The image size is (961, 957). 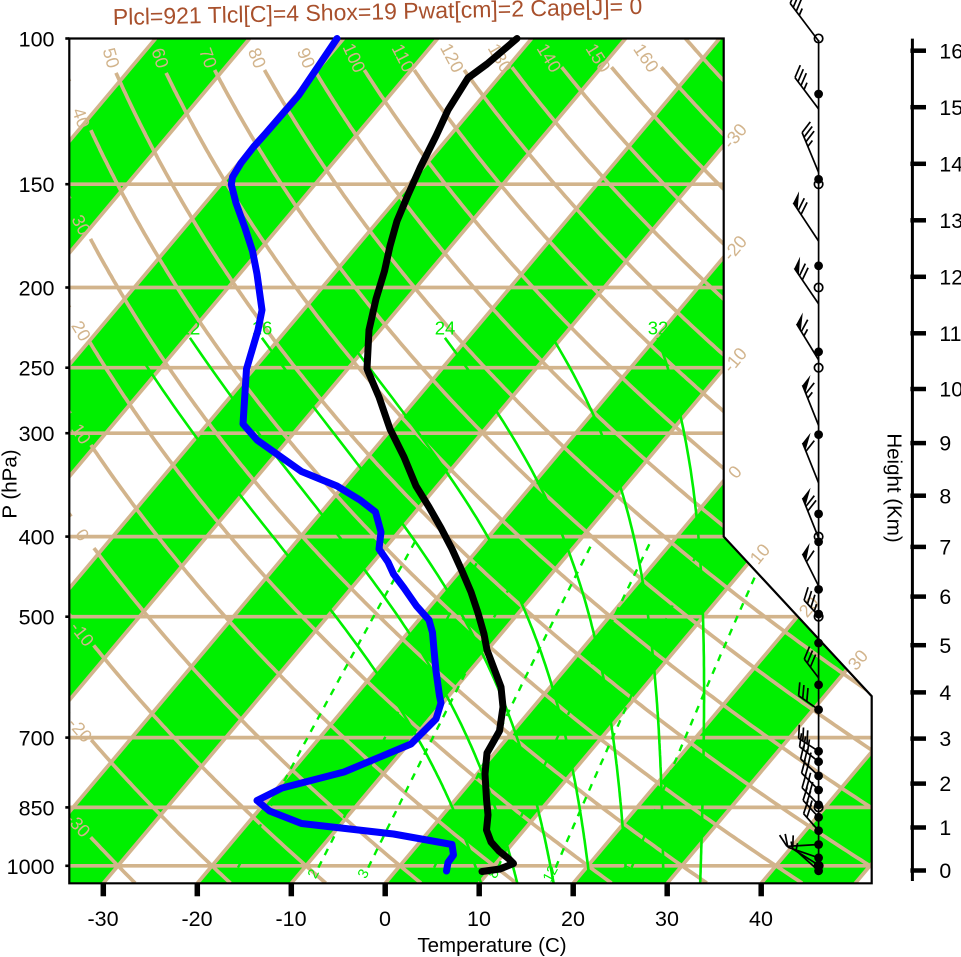 I want to click on svg-text: 150, so click(x=37, y=185).